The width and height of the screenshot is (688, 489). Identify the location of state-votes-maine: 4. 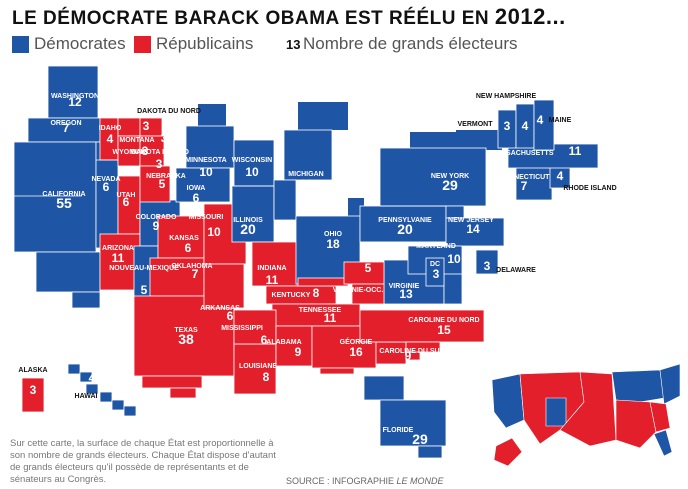
(540, 120).